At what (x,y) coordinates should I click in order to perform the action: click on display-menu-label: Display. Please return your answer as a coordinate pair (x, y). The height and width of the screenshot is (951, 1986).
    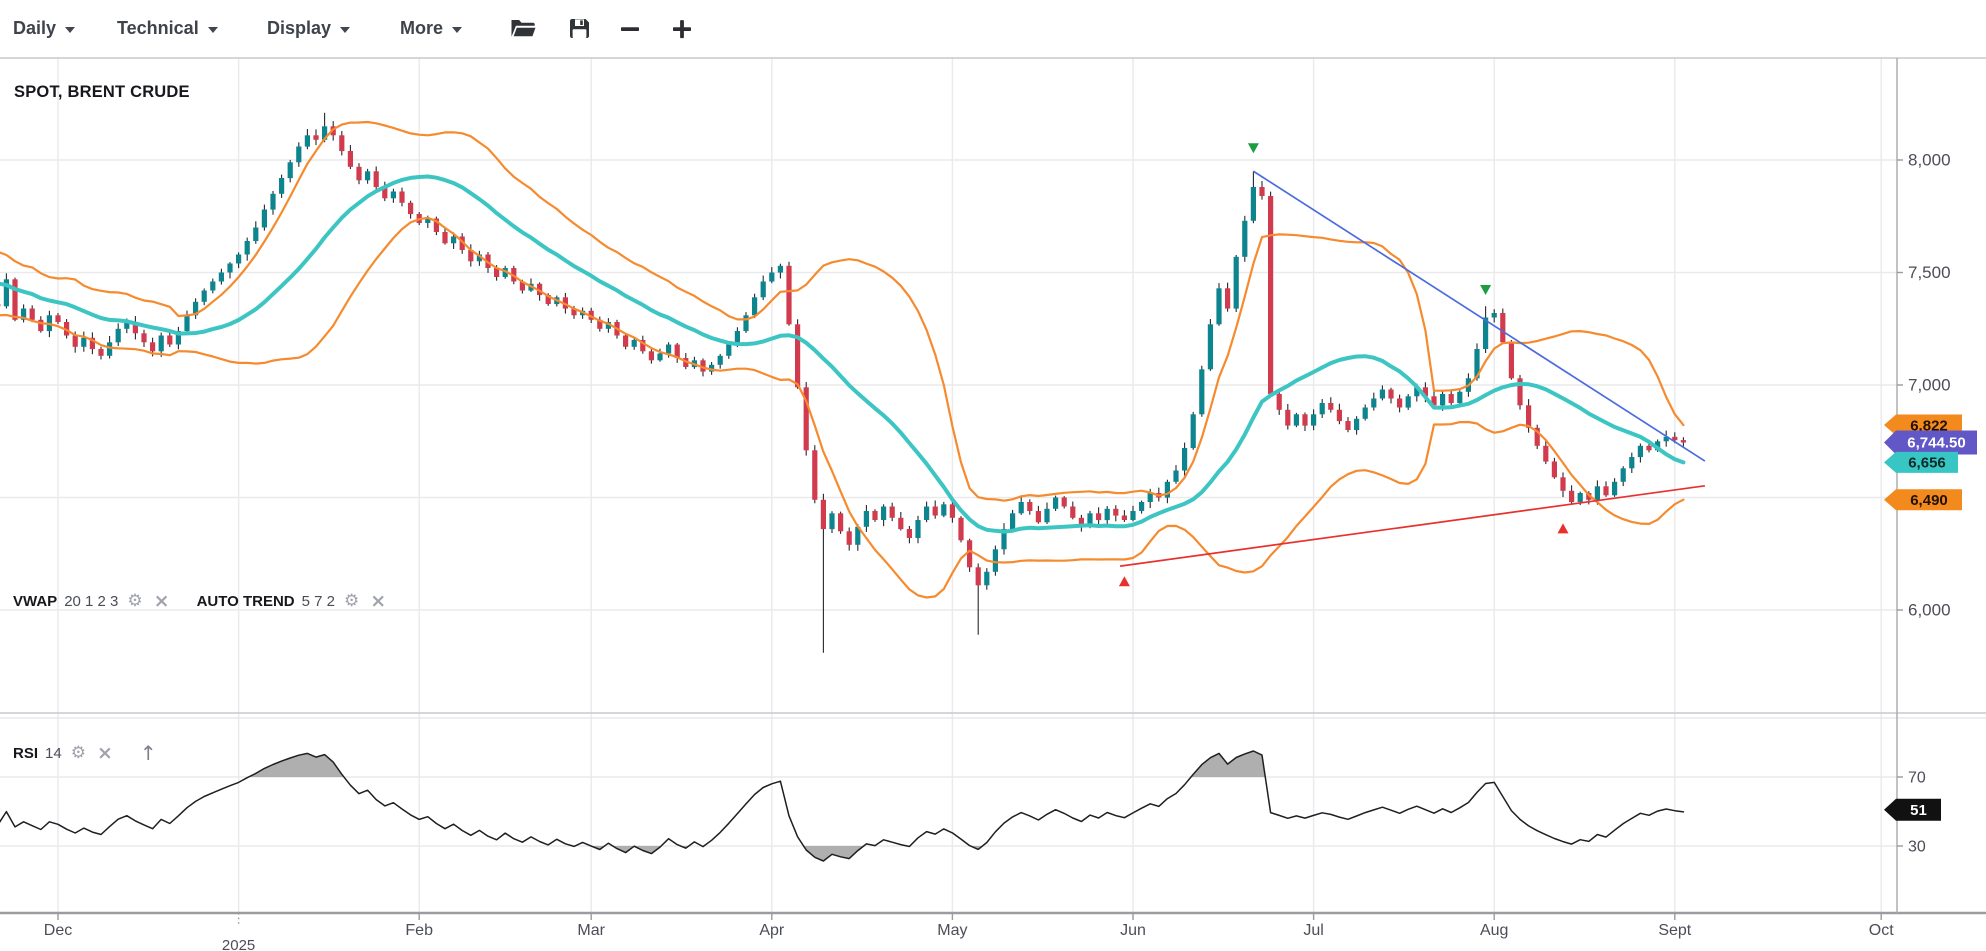
    Looking at the image, I should click on (299, 28).